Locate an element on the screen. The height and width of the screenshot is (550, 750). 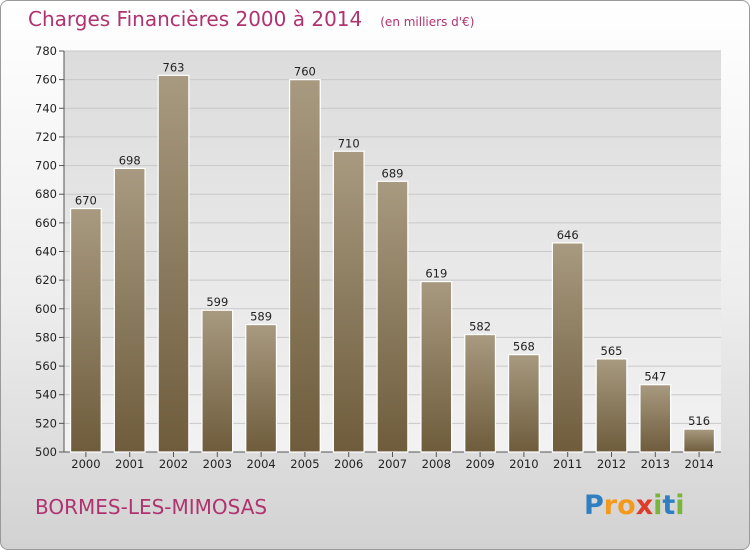
y-tick-label: 620 is located at coordinates (46, 280).